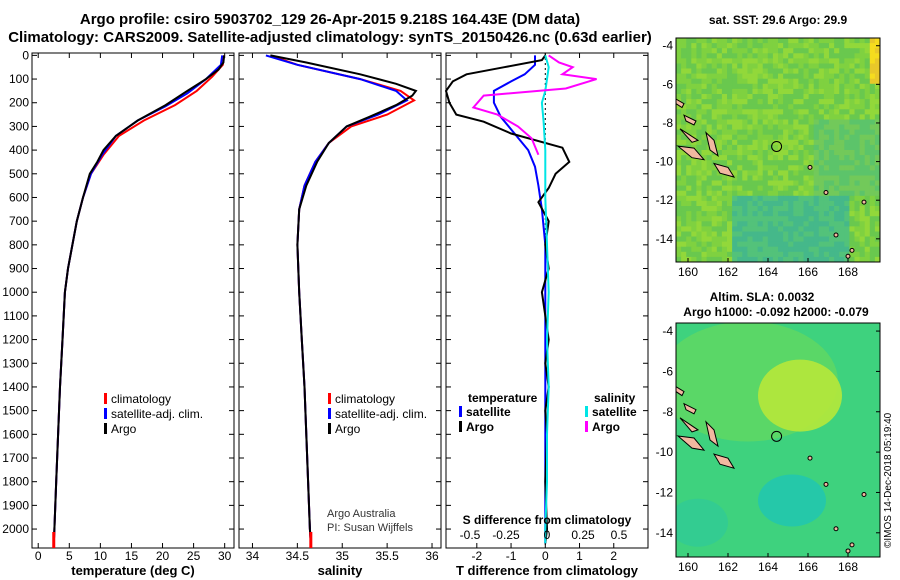  Describe the element at coordinates (680, 103) in the screenshot. I see `island-shape` at that location.